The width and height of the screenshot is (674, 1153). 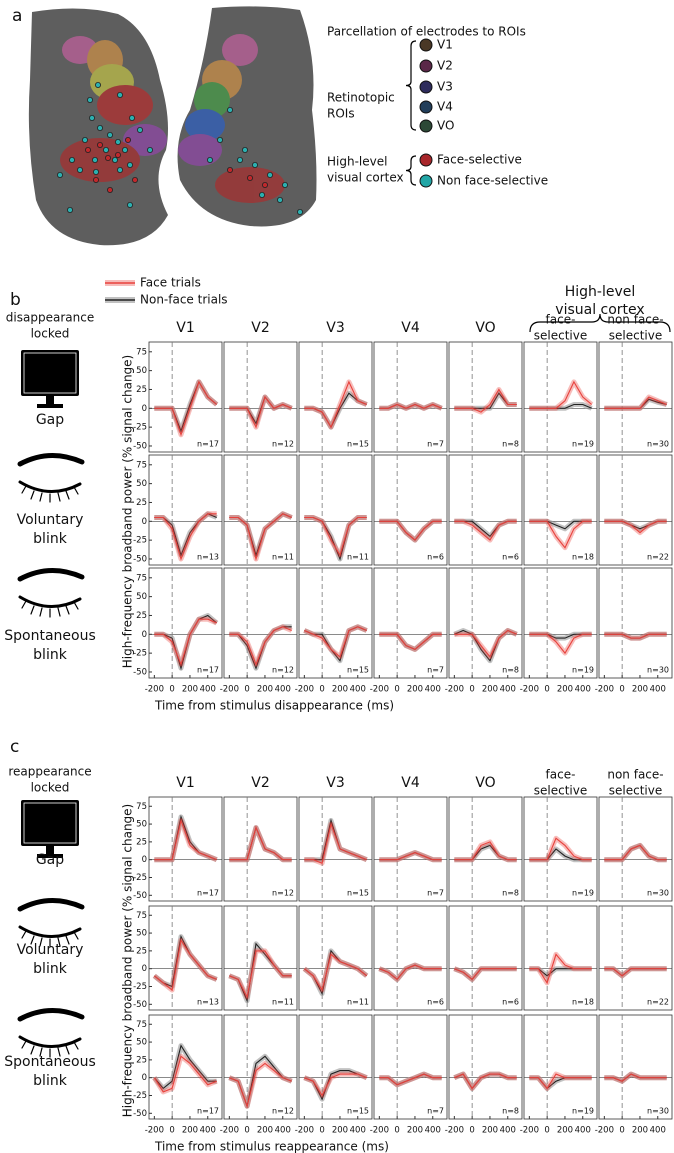 I want to click on group-label: High-level, so click(x=357, y=162).